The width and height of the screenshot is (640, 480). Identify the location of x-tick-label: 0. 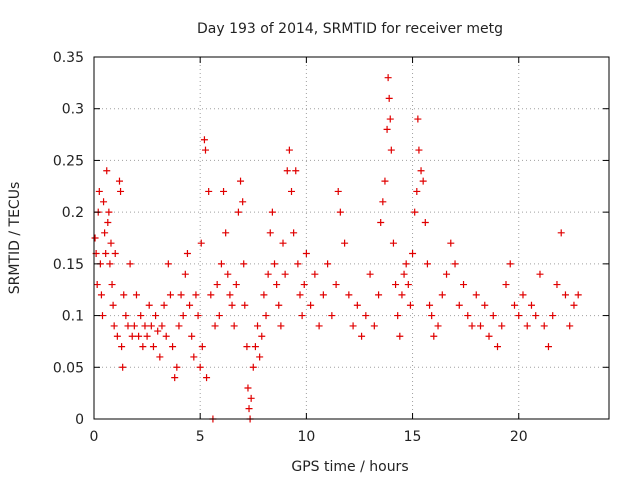
(94, 437).